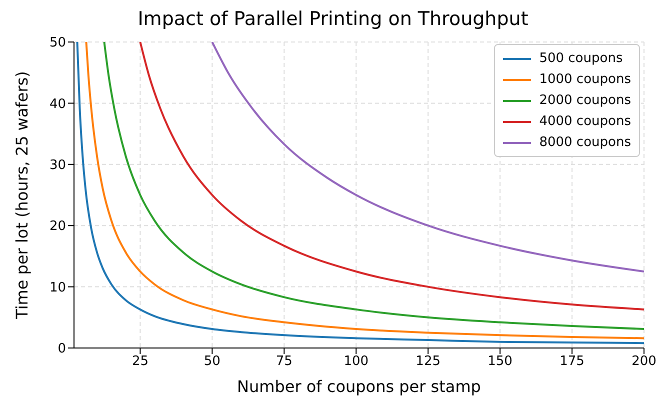 The image size is (666, 410). Describe the element at coordinates (644, 362) in the screenshot. I see `x-tick-label: 200` at that location.